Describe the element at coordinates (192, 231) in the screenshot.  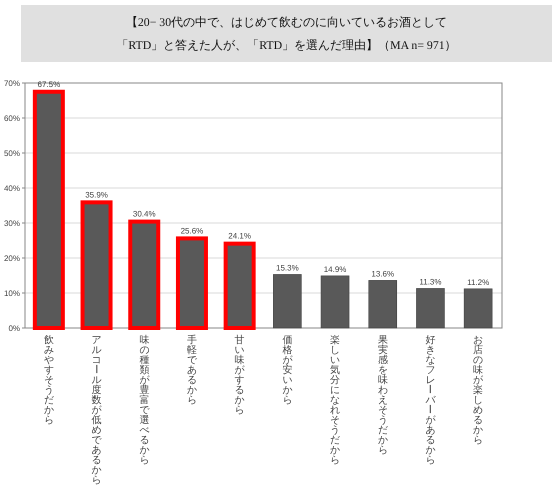
I see `data-label: 25.6%` at that location.